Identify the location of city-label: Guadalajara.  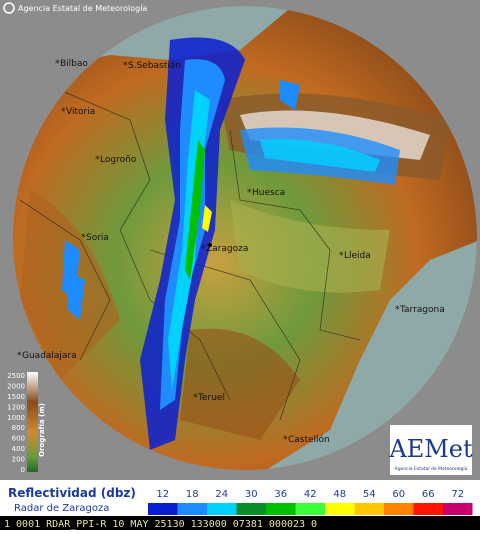
(49, 356).